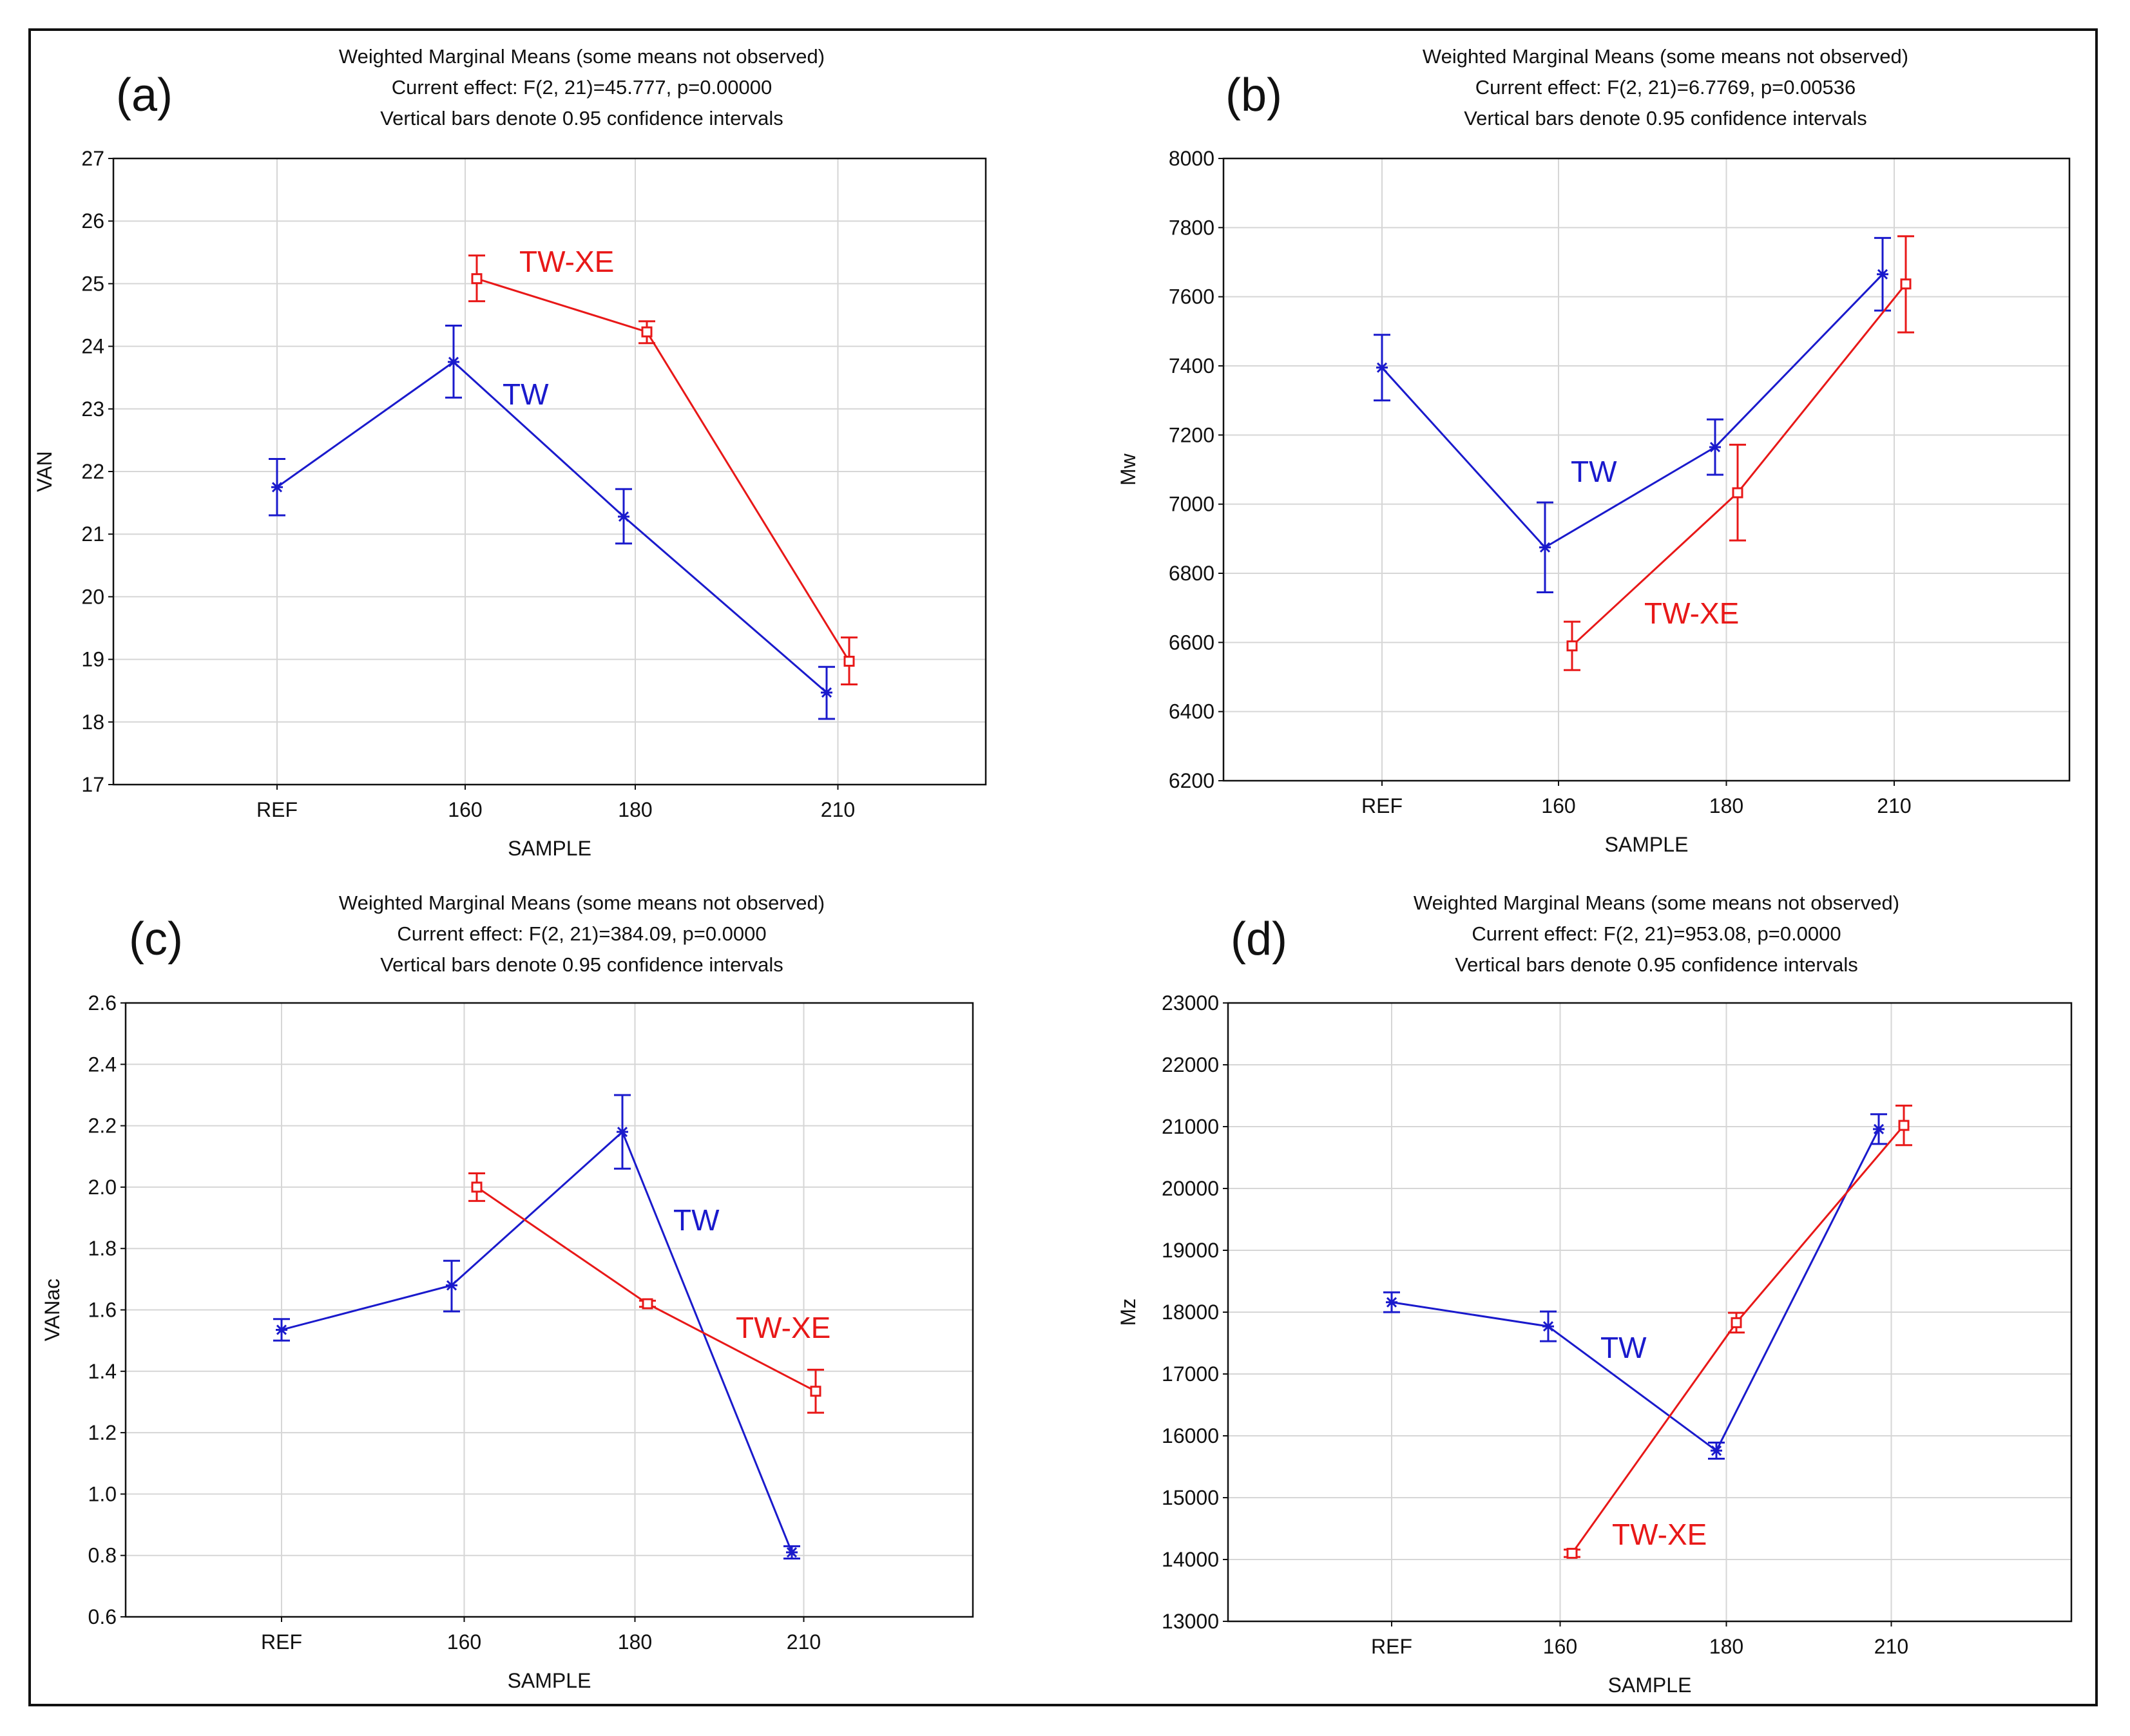 The image size is (2130, 1736). Describe the element at coordinates (102, 1248) in the screenshot. I see `y-tick-label: 1.8` at that location.